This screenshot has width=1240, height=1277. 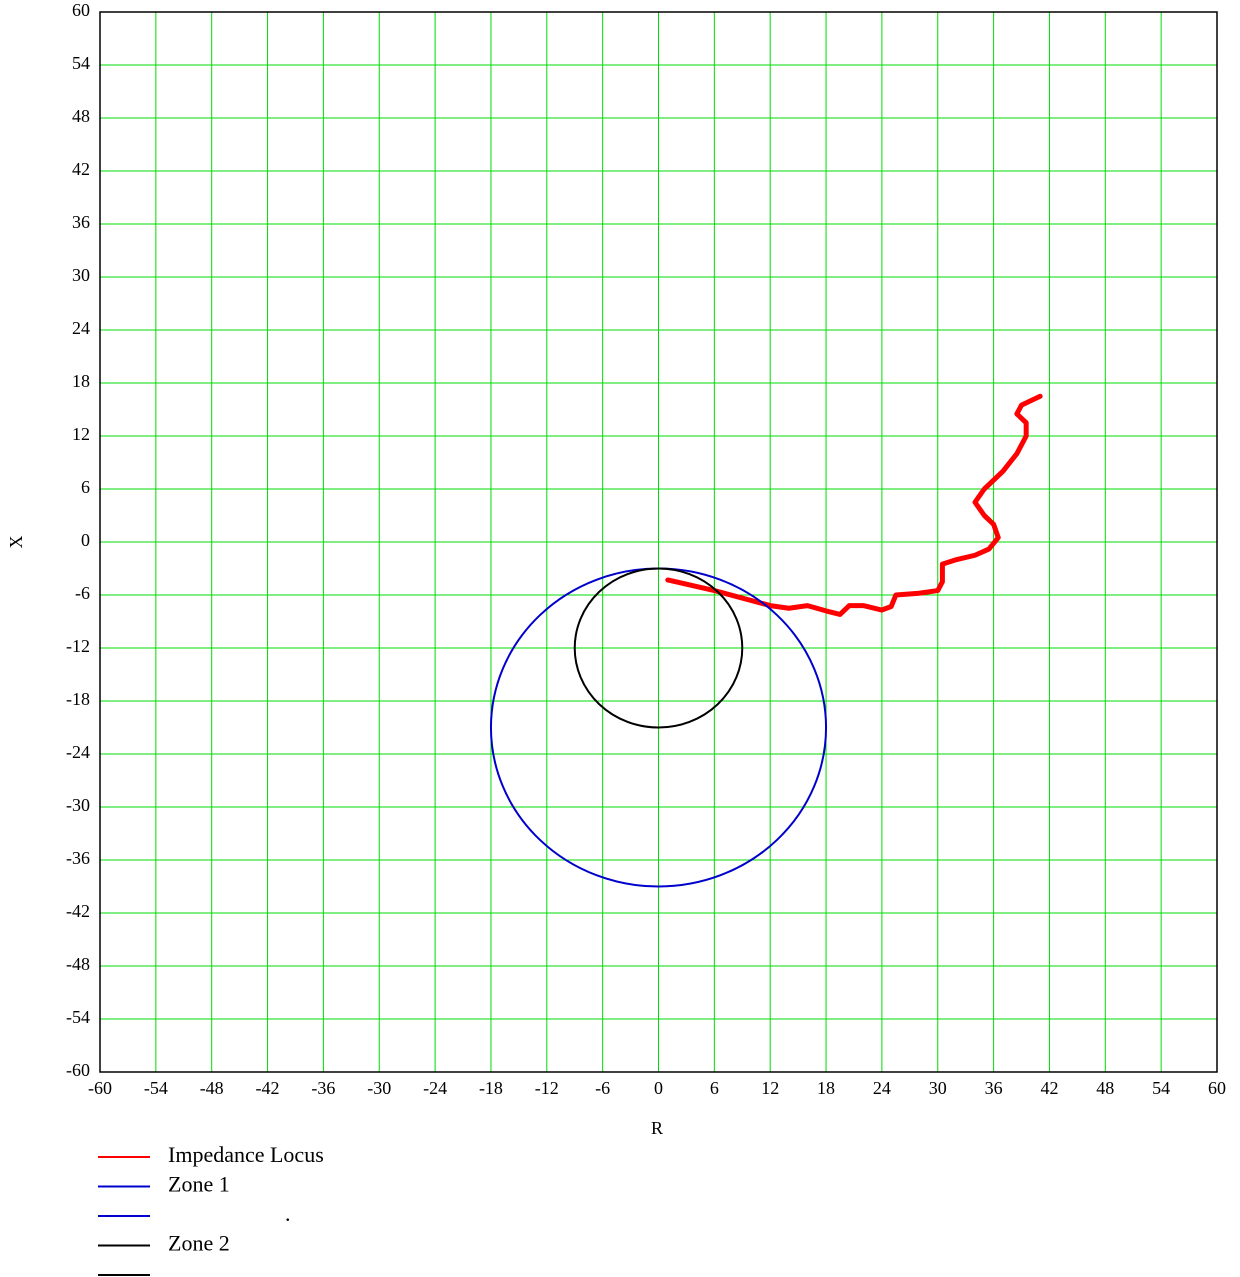 What do you see at coordinates (288, 1213) in the screenshot?
I see `legend-label: .` at bounding box center [288, 1213].